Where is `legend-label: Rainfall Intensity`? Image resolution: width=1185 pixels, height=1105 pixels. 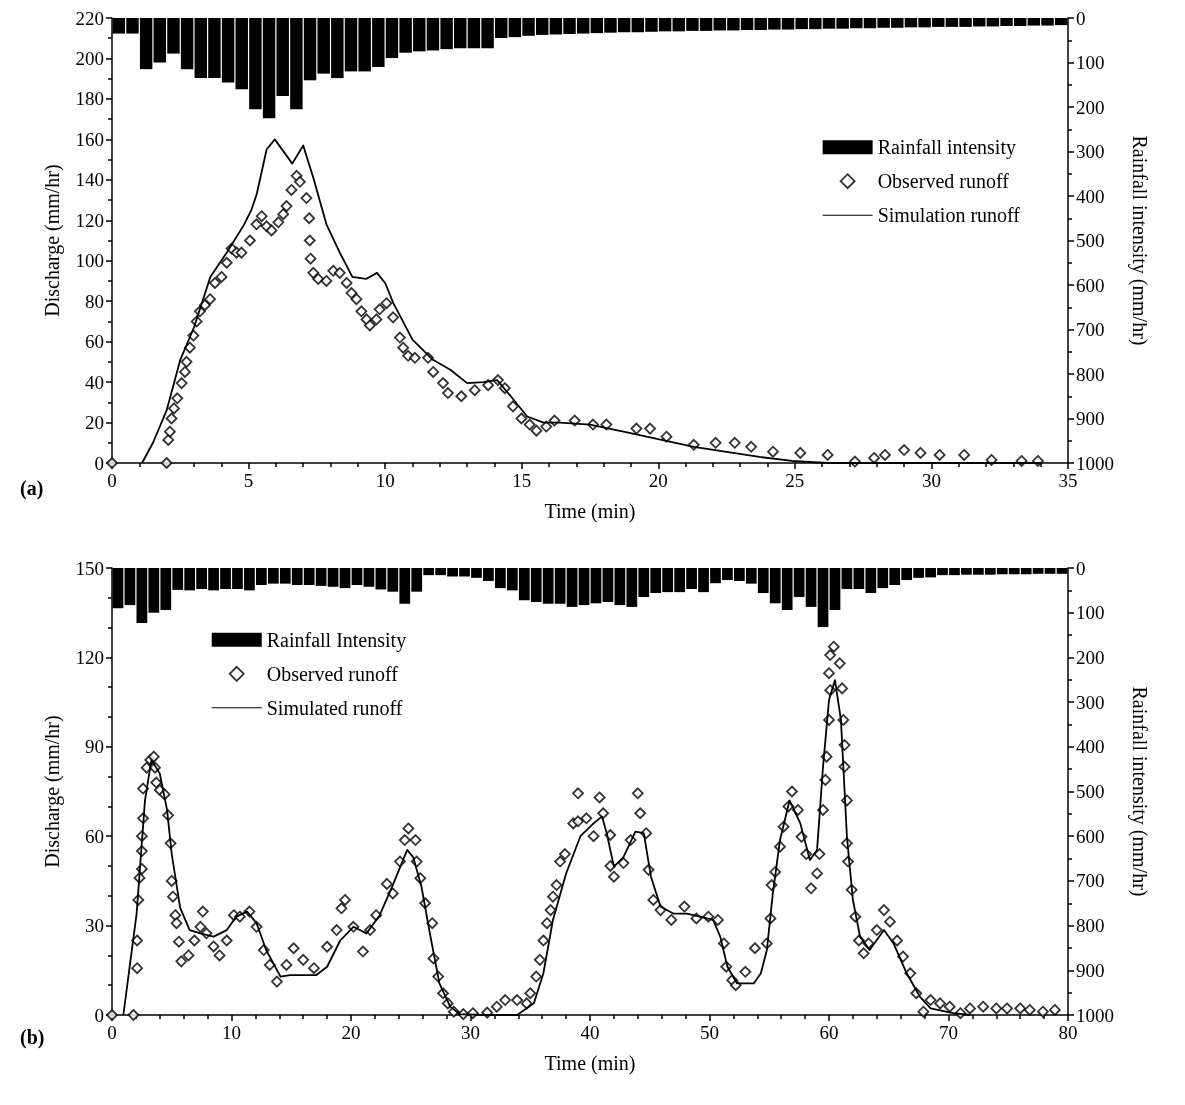 legend-label: Rainfall Intensity is located at coordinates (336, 640).